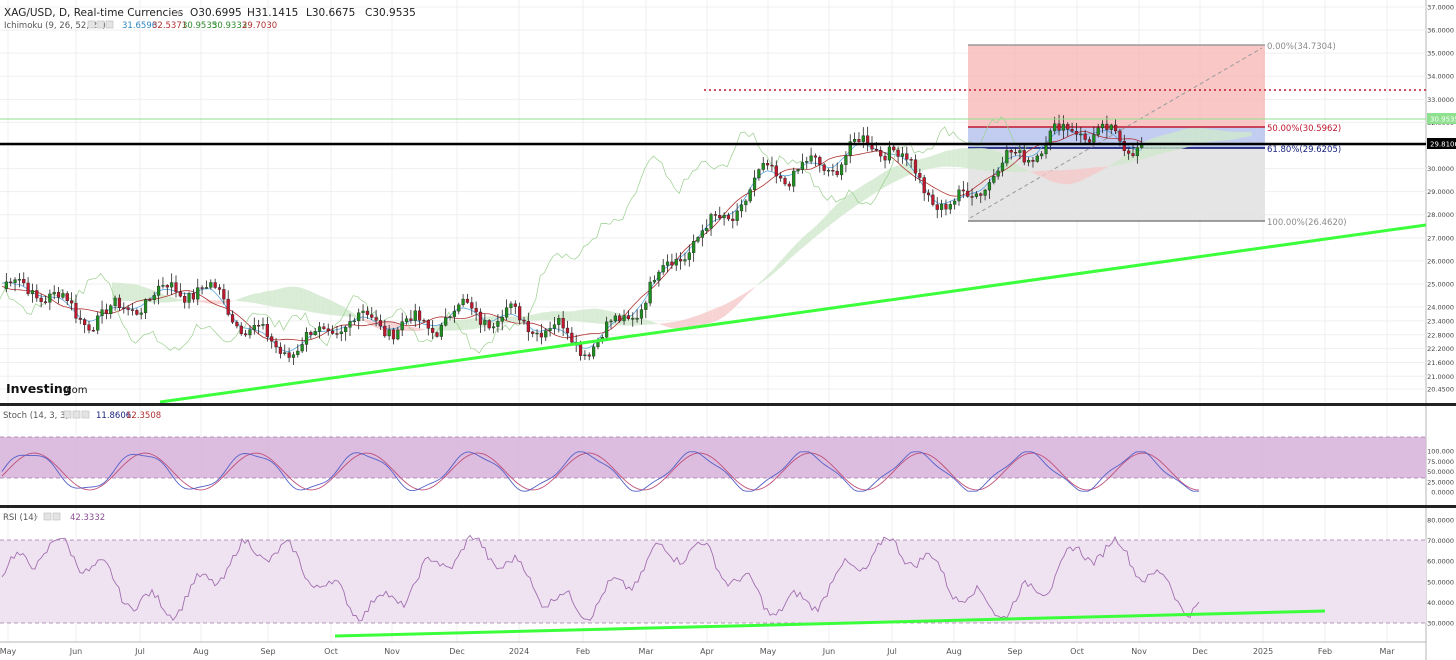 This screenshot has width=1456, height=660. Describe the element at coordinates (1440, 238) in the screenshot. I see `price-tick-label: 27.0000` at that location.